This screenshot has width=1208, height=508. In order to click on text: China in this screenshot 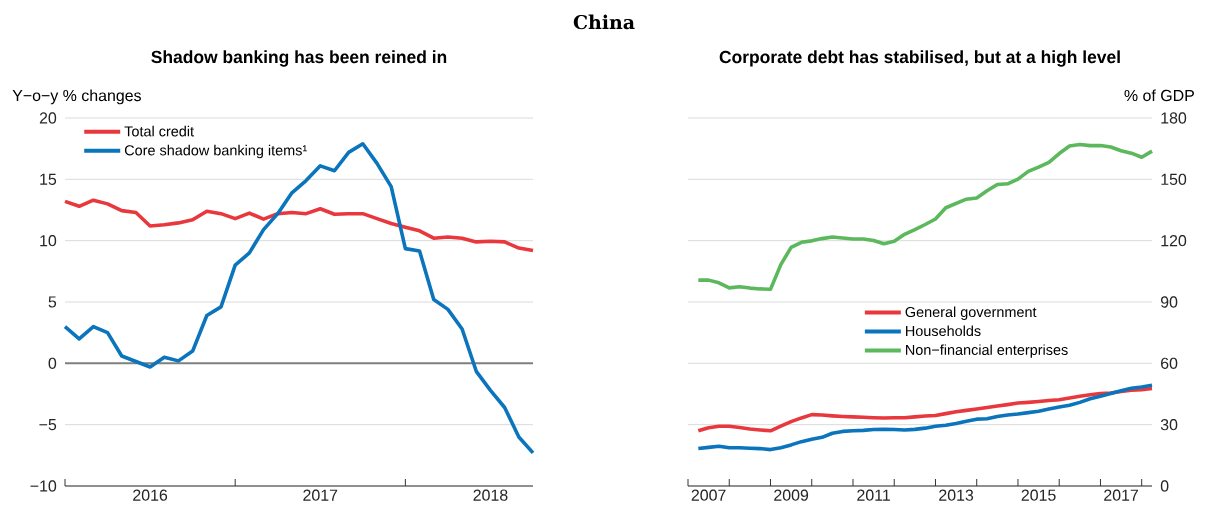, I will do `click(604, 22)`.